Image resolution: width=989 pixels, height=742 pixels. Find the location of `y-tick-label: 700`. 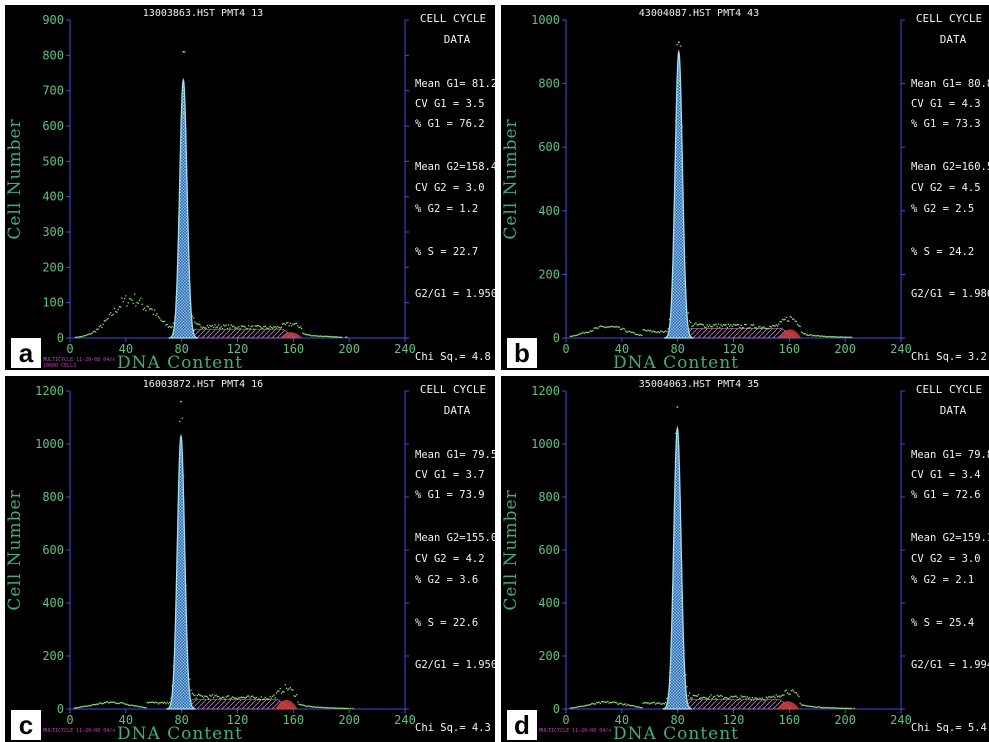

y-tick-label: 700 is located at coordinates (53, 91).